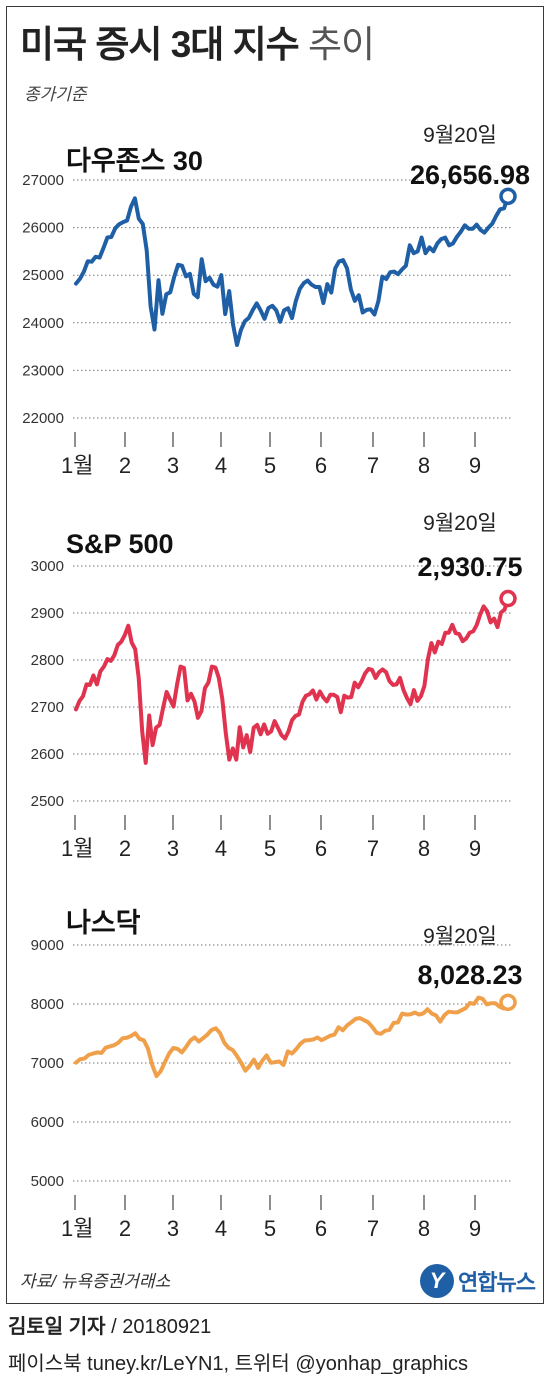 The height and width of the screenshot is (1383, 550). What do you see at coordinates (497, 1282) in the screenshot?
I see `yonhap-logo-text: 연합뉴스` at bounding box center [497, 1282].